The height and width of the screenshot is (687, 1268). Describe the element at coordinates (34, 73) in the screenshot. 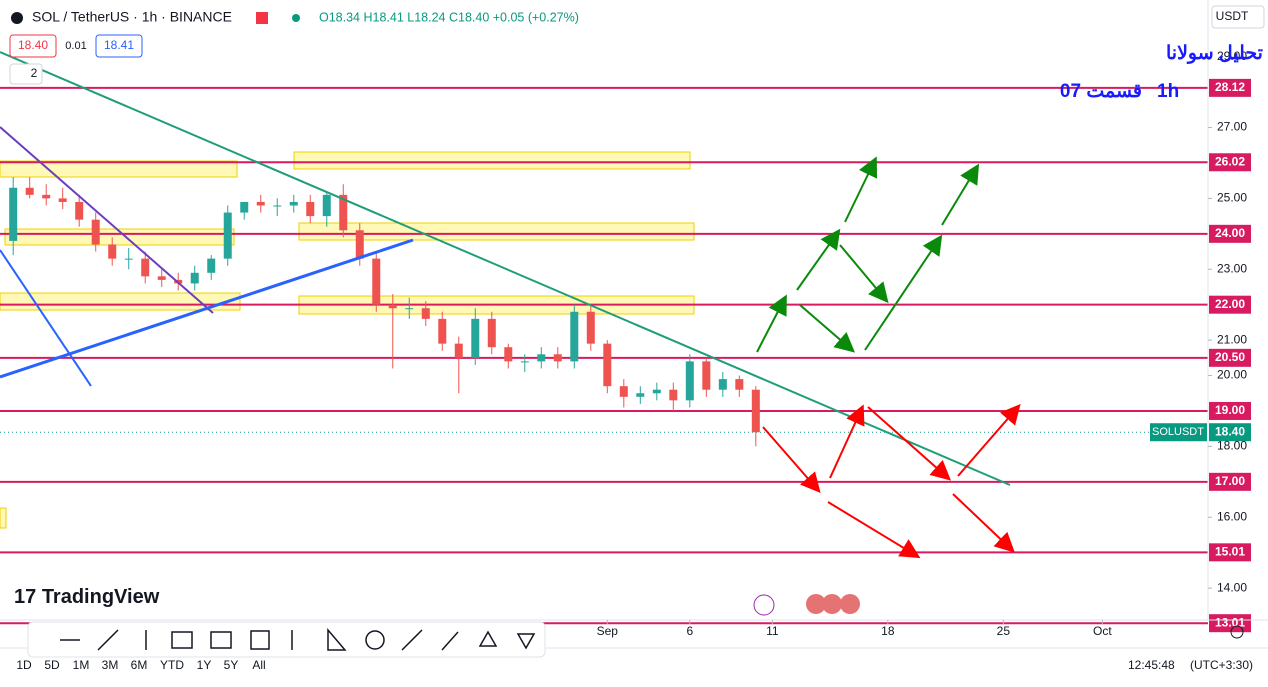

I see `indicator-count: 2` at that location.